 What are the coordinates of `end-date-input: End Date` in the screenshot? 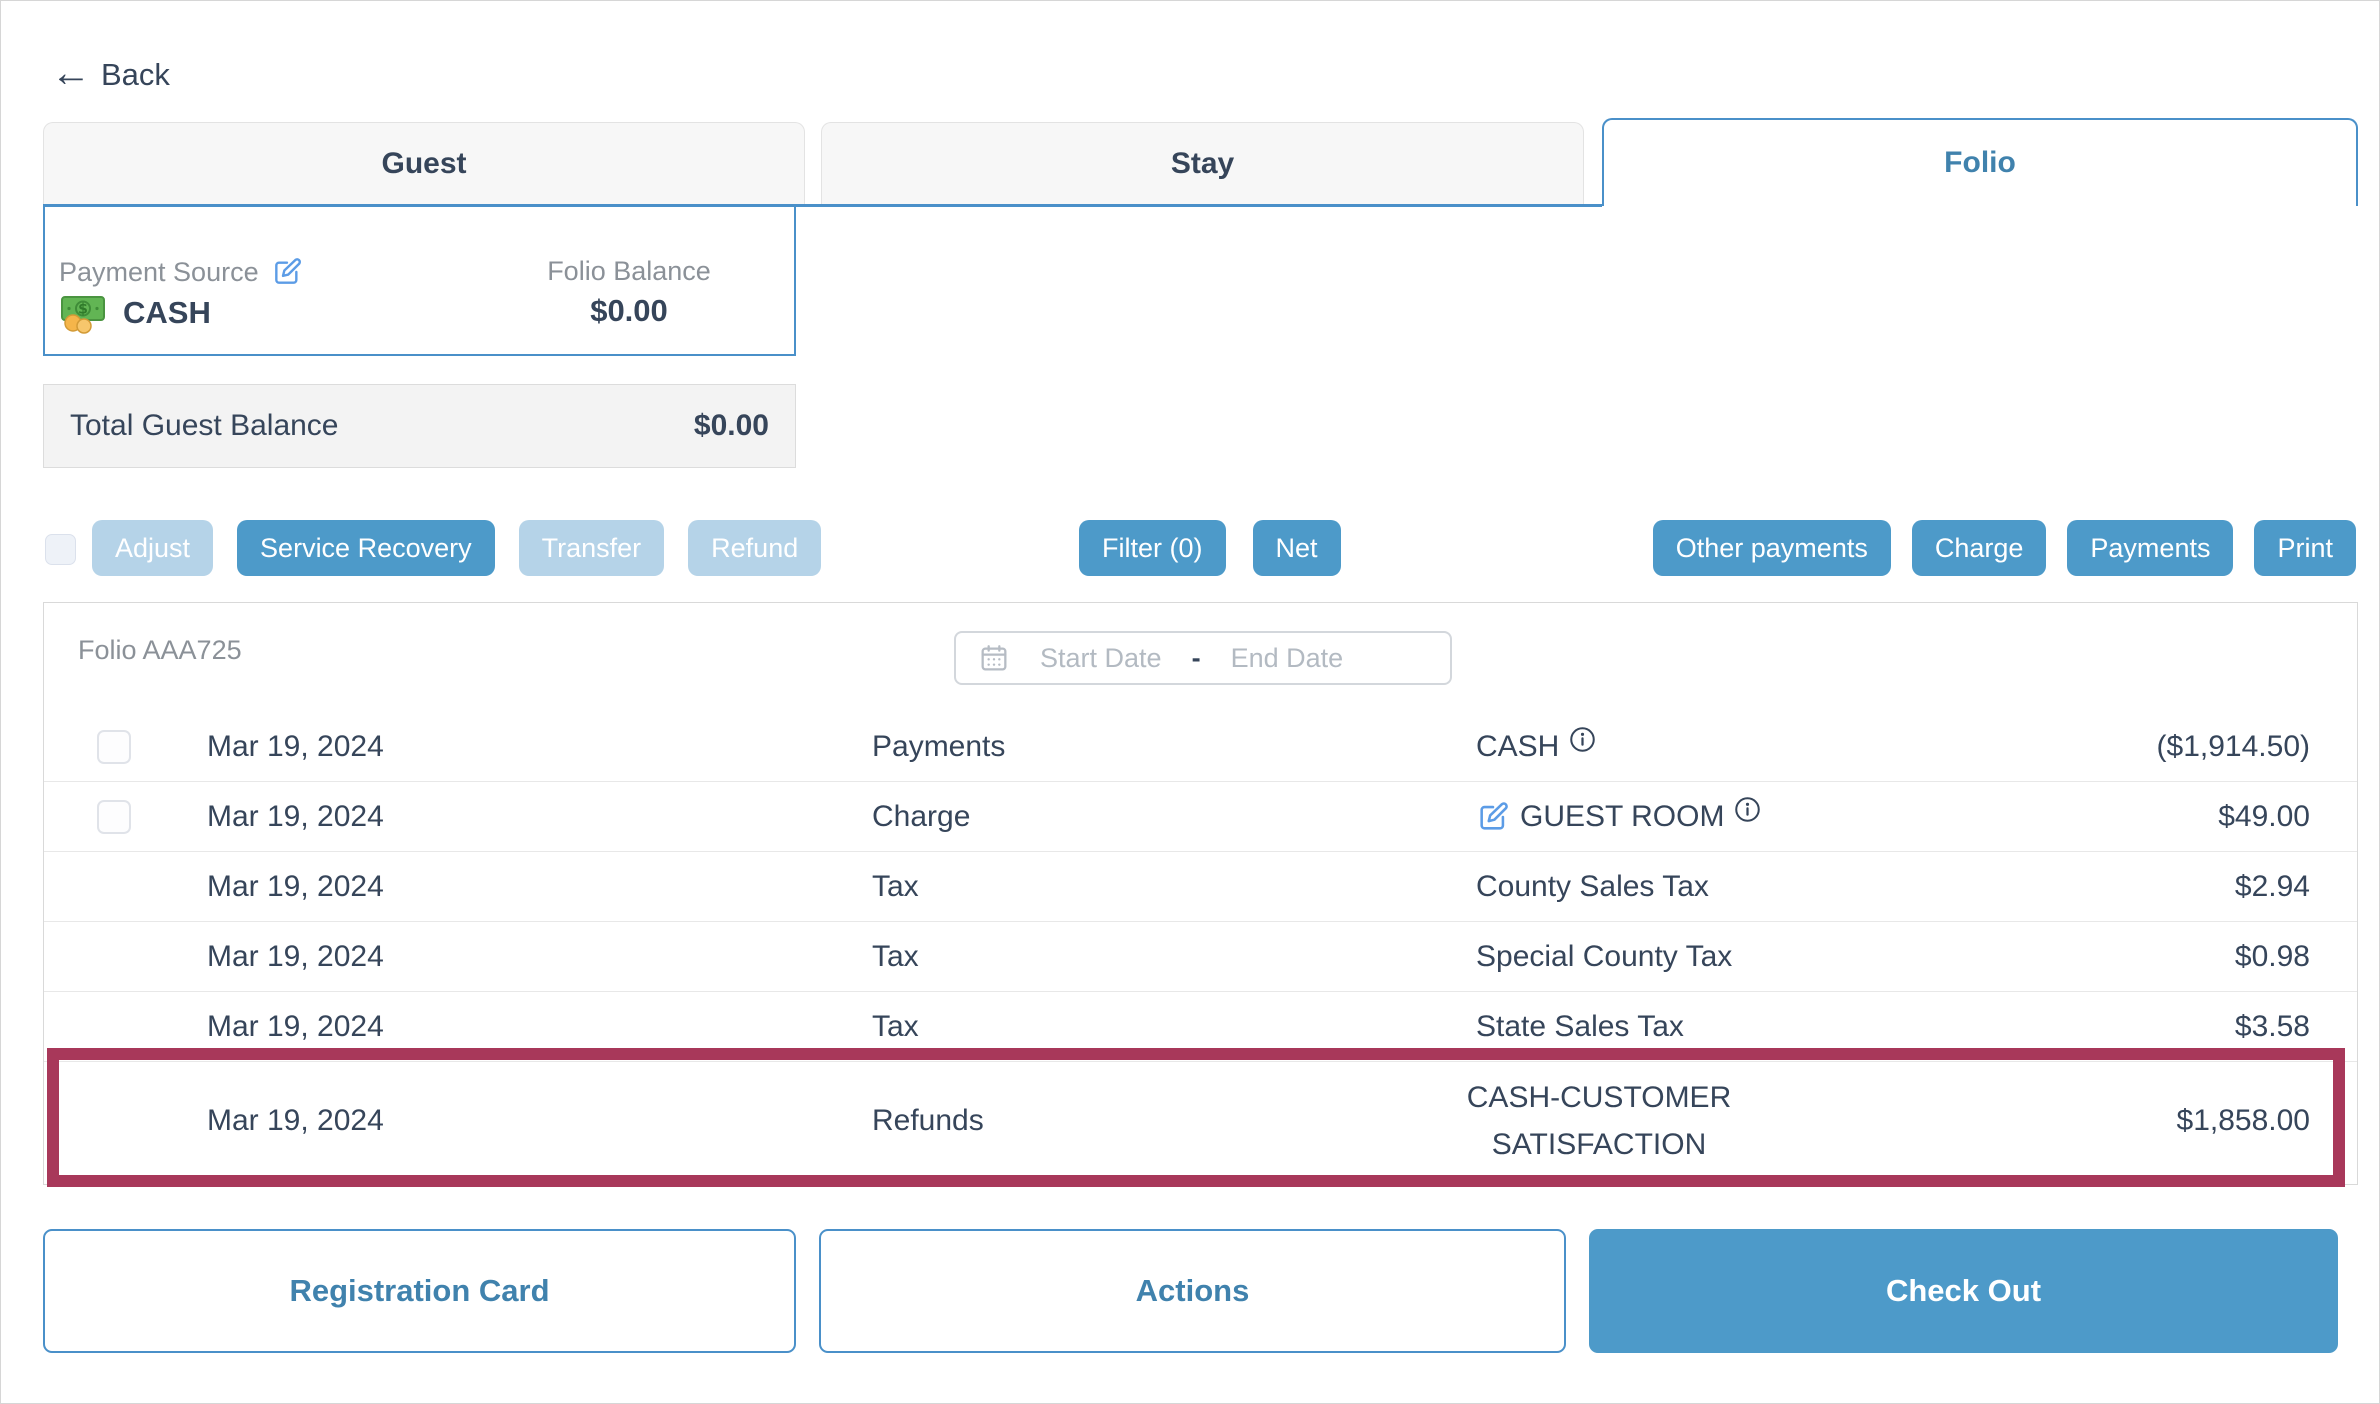 It's located at (1287, 657).